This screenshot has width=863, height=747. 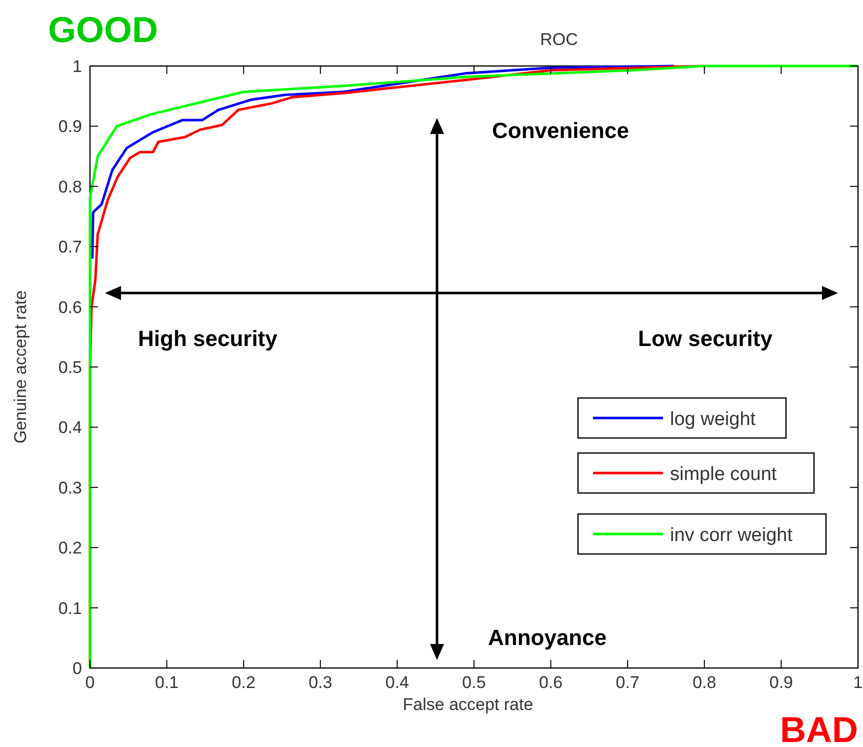 What do you see at coordinates (70, 367) in the screenshot?
I see `y-tick-label: 0.5` at bounding box center [70, 367].